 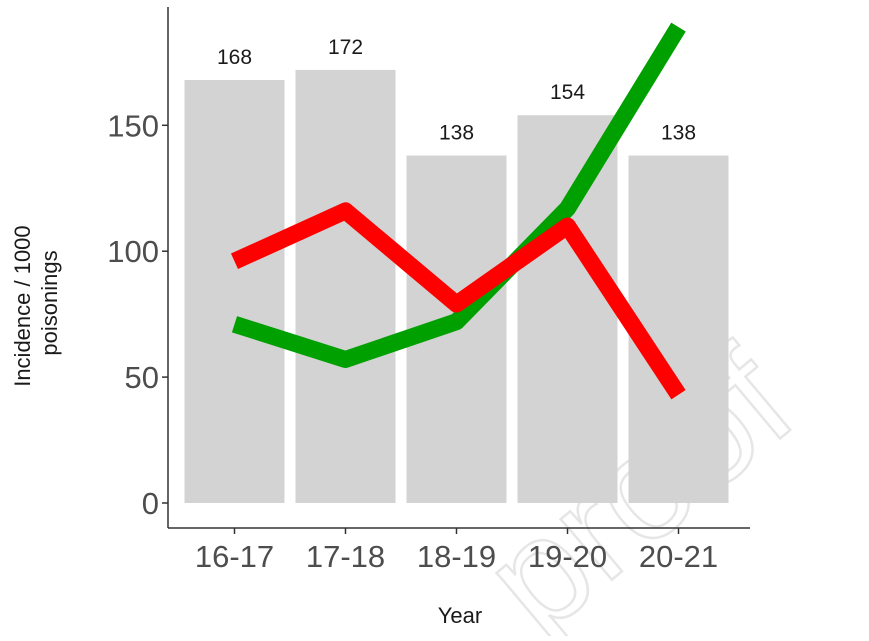 I want to click on y-tick-label: 100, so click(x=133, y=251).